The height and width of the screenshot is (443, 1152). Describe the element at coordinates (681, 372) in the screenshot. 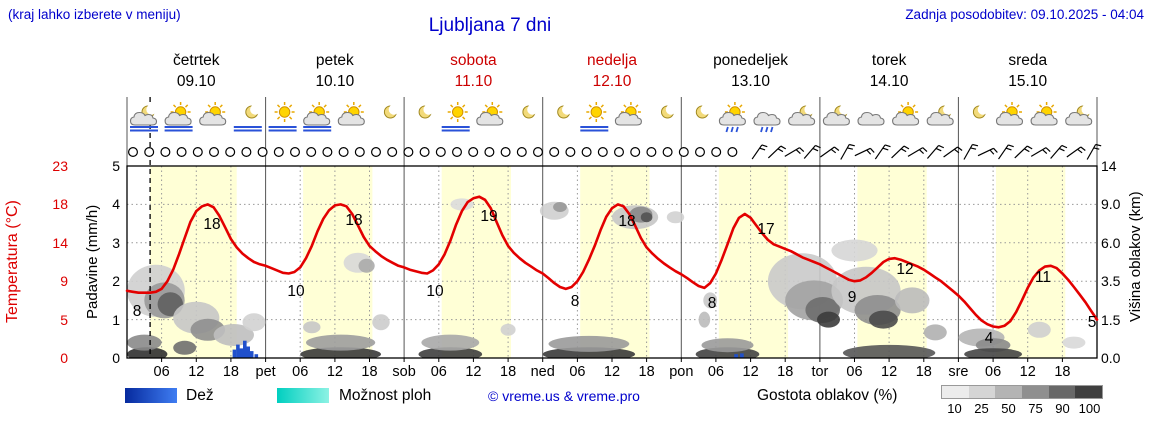

I see `svg-text: pon` at that location.